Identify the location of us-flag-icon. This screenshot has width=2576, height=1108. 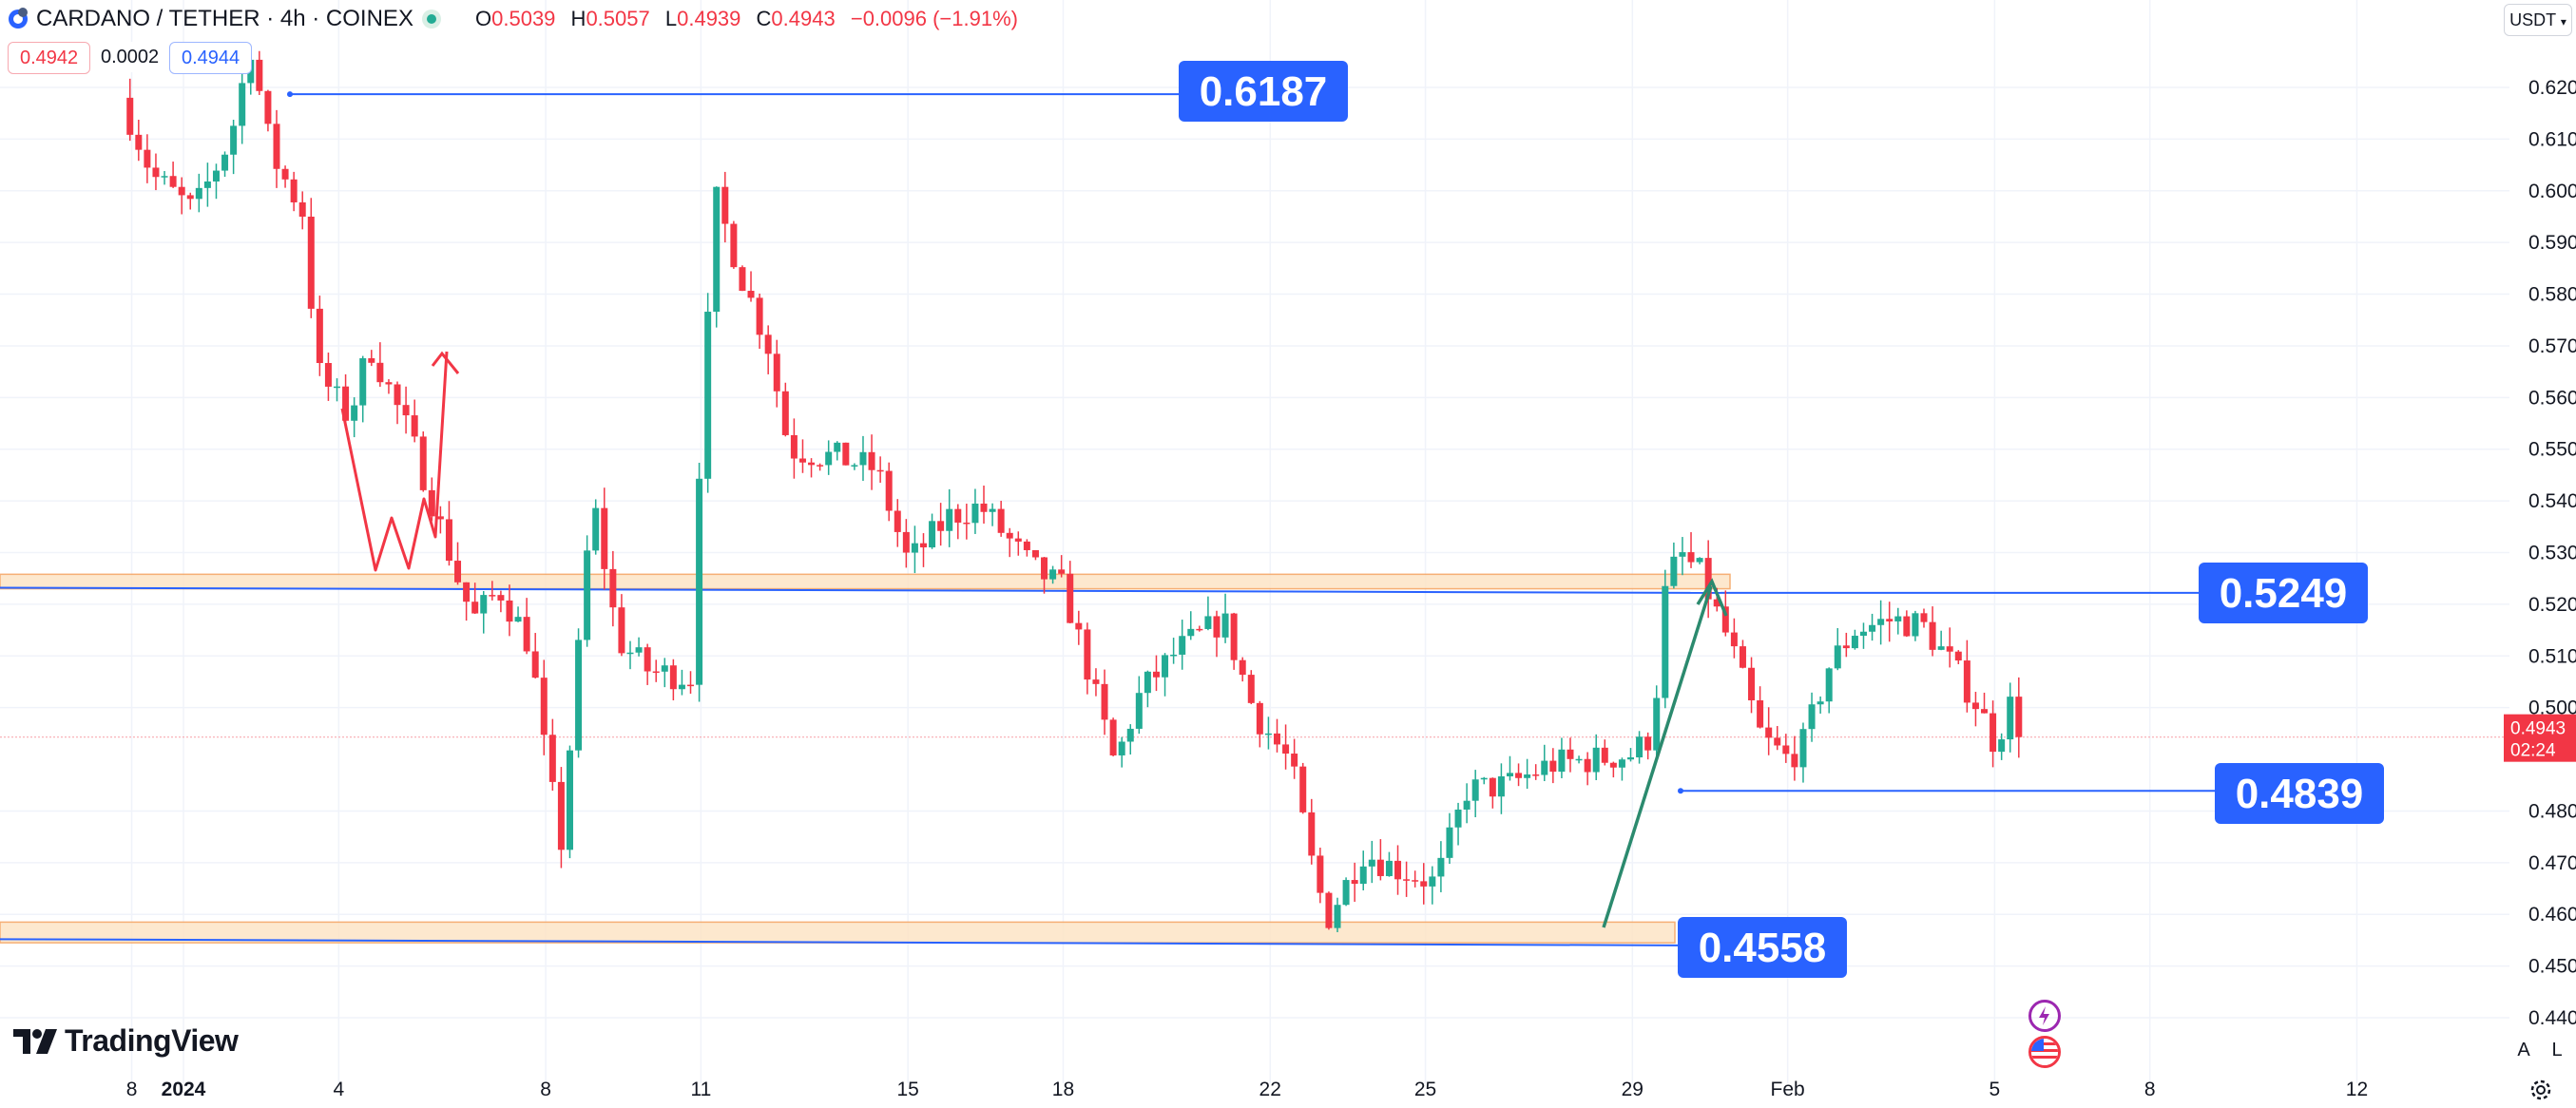
(2044, 1052).